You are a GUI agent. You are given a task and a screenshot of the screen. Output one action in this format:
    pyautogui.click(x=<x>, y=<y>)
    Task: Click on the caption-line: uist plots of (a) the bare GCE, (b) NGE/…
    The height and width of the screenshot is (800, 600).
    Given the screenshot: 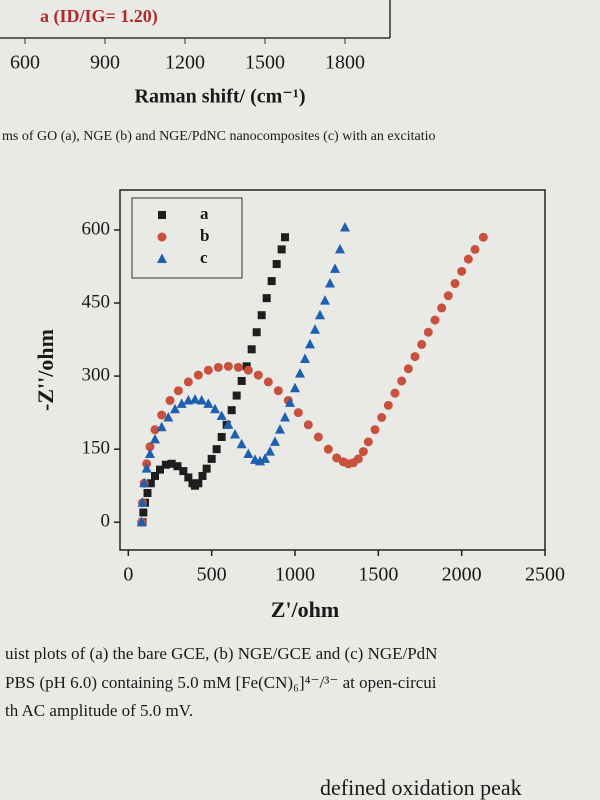 What is the action you would take?
    pyautogui.click(x=221, y=653)
    